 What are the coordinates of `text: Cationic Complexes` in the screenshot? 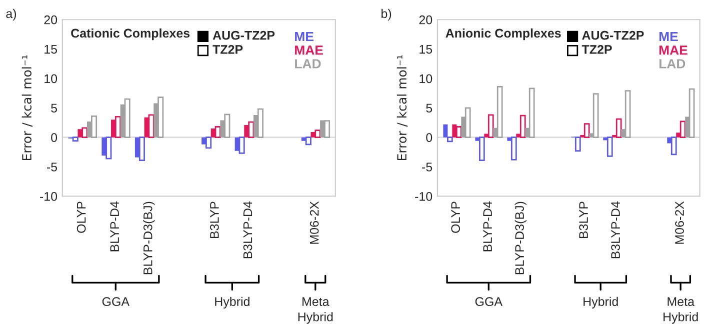 It's located at (130, 34).